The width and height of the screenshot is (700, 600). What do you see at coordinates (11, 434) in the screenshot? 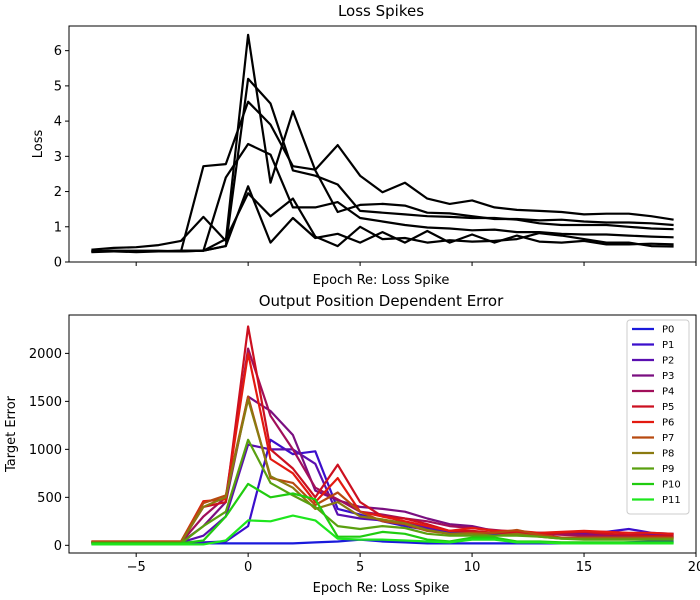
I see `position-error-y-label: Target Error` at bounding box center [11, 434].